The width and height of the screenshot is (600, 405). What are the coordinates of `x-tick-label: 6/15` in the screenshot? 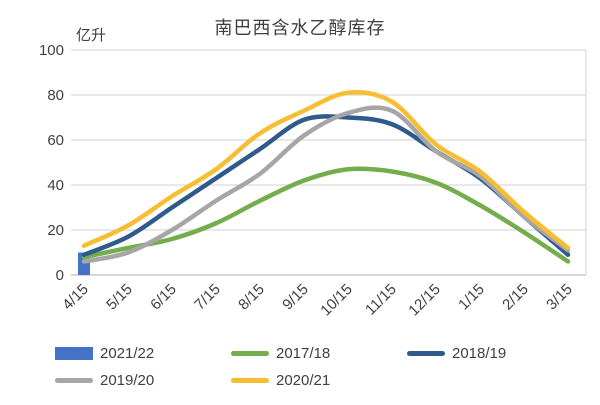 It's located at (163, 297).